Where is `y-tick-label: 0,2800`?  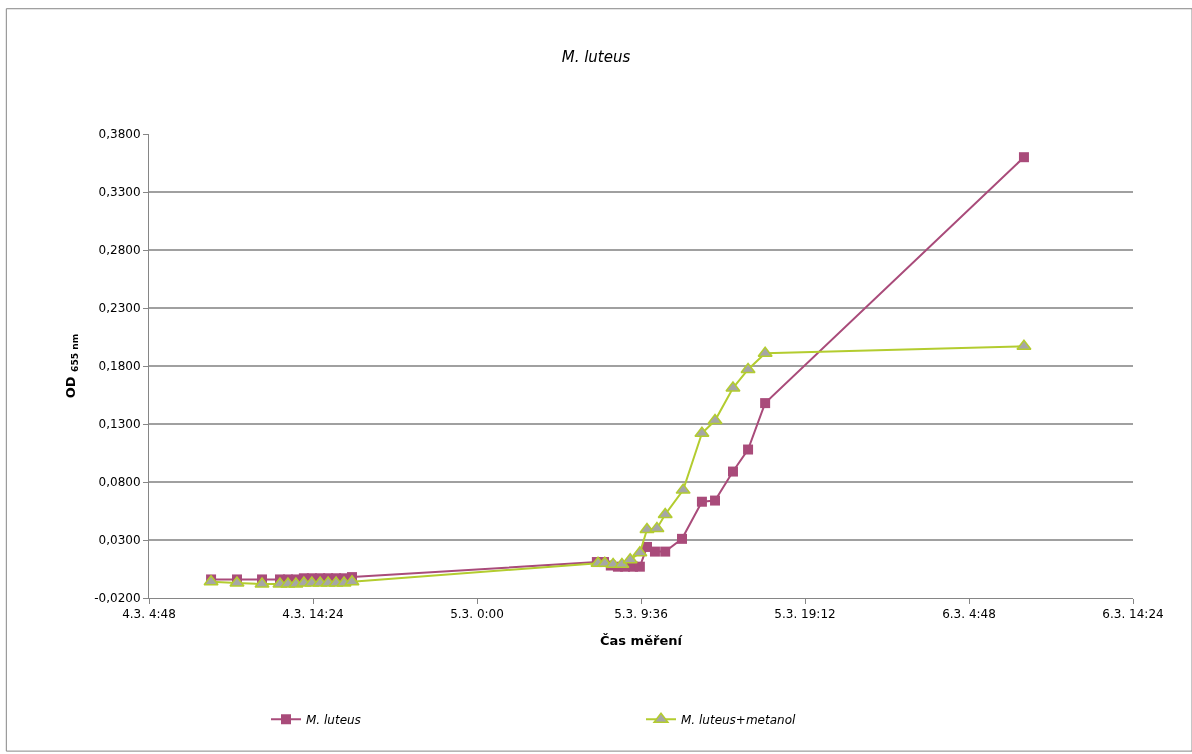
y-tick-label: 0,2800 is located at coordinates (119, 250).